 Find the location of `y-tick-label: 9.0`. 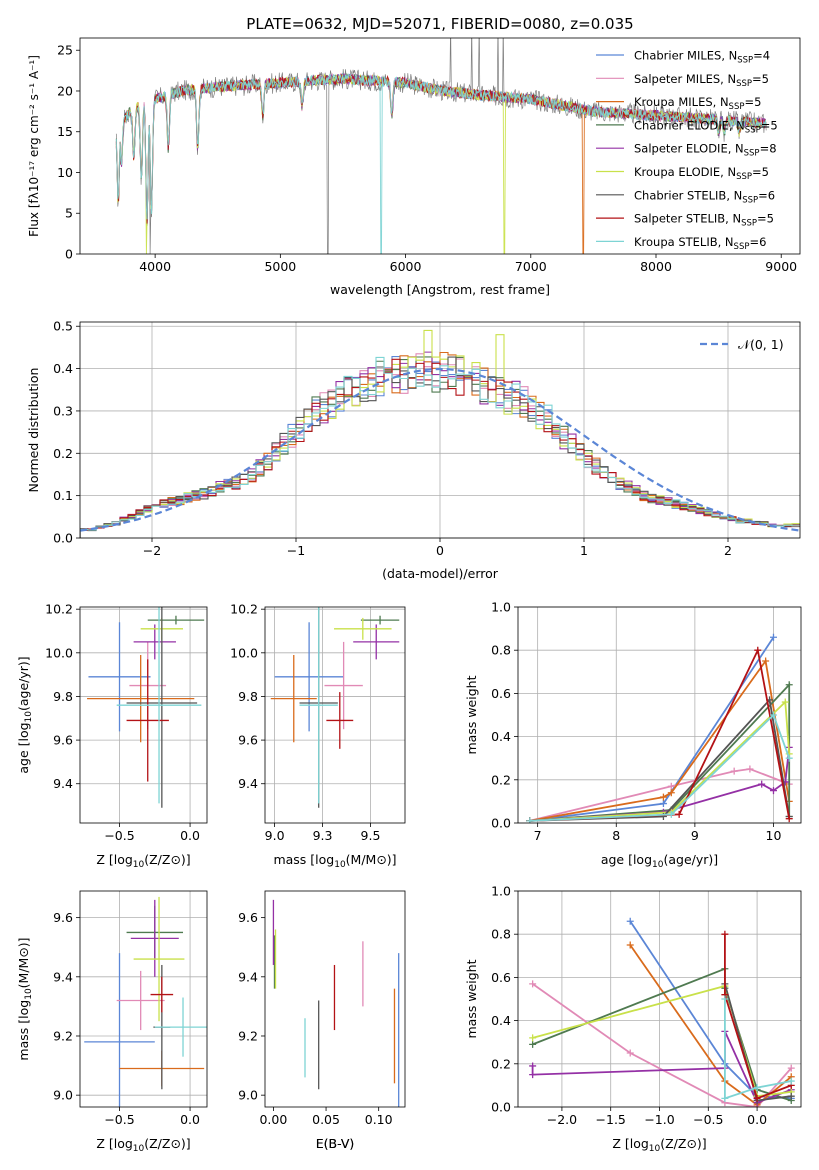

y-tick-label: 9.0 is located at coordinates (248, 1095).